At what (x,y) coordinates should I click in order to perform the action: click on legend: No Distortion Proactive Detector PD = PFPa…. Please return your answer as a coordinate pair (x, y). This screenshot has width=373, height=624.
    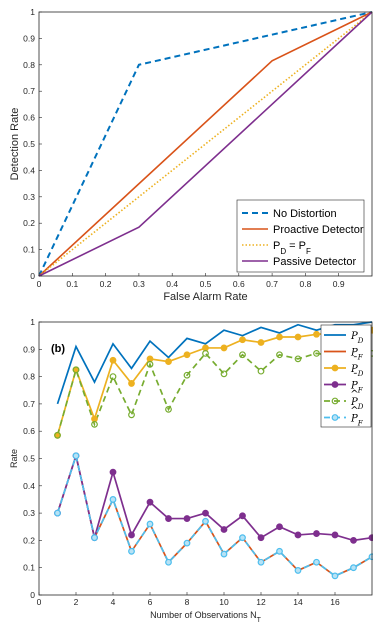
    Looking at the image, I should click on (300, 236).